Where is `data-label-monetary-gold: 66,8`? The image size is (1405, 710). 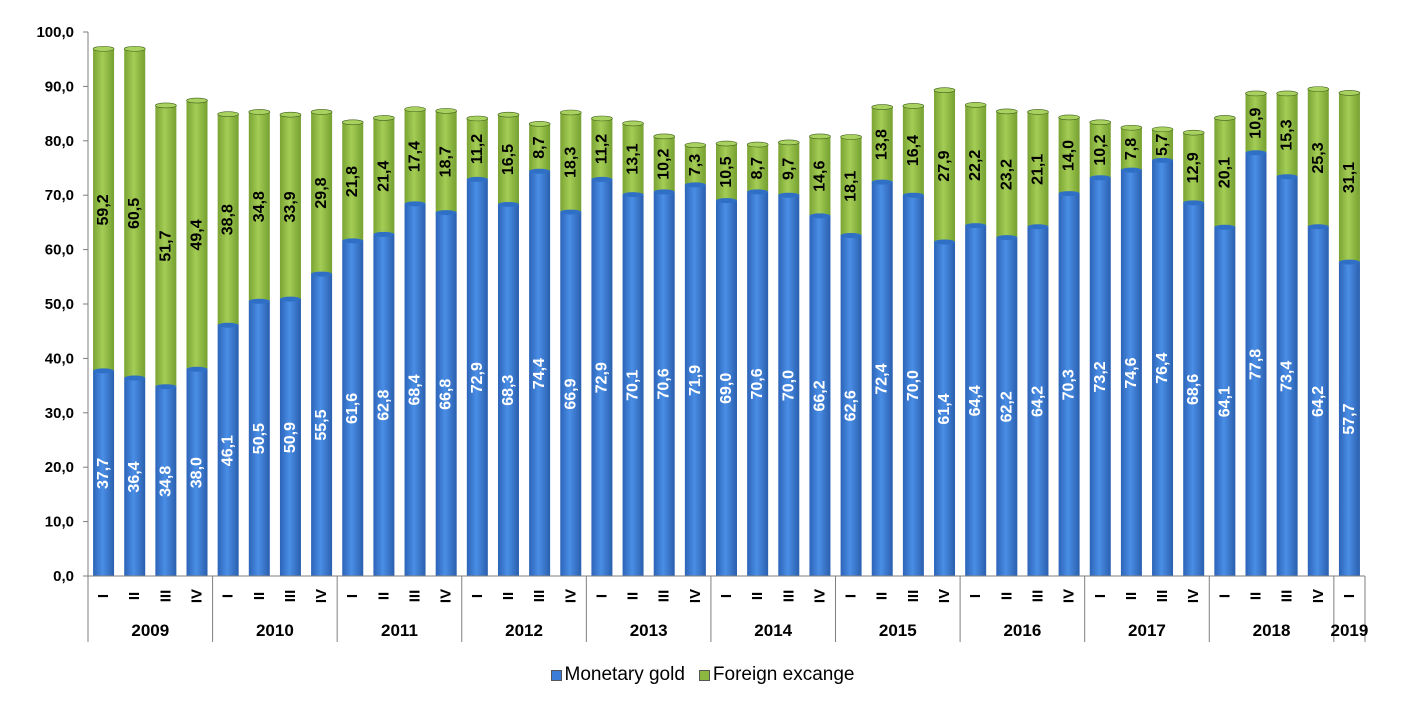 data-label-monetary-gold: 66,8 is located at coordinates (446, 394).